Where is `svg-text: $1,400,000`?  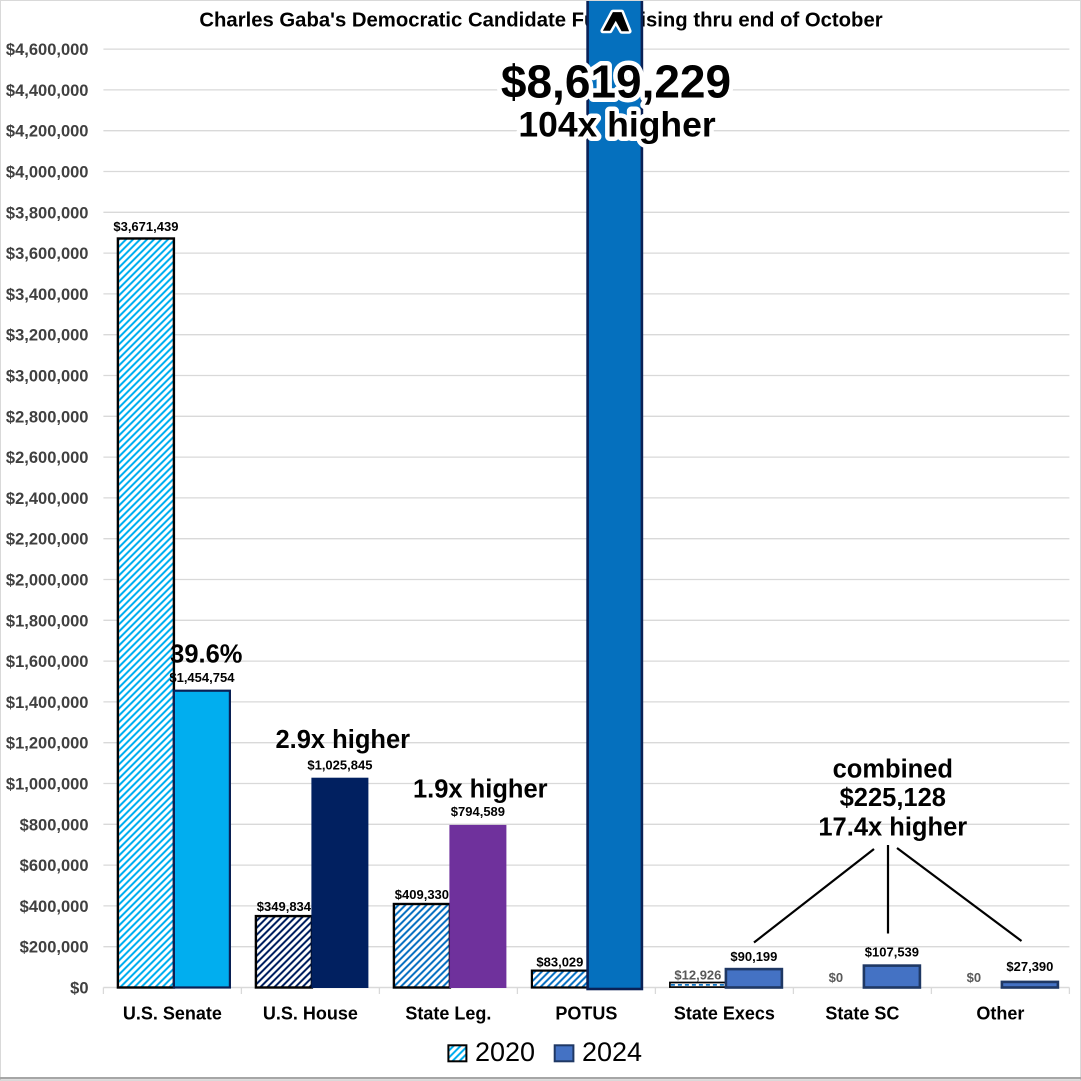
svg-text: $1,400,000 is located at coordinates (47, 703).